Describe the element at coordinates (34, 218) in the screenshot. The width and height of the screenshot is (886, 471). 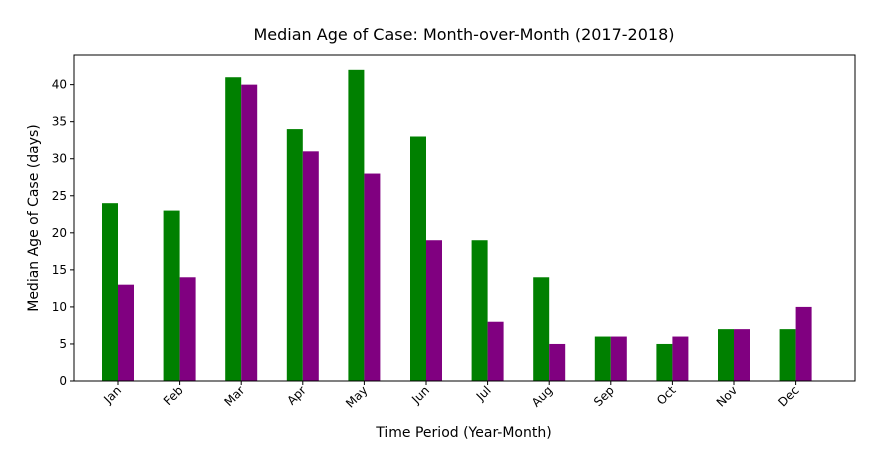
I see `y-axis-label: Median Age of Case (days)` at that location.